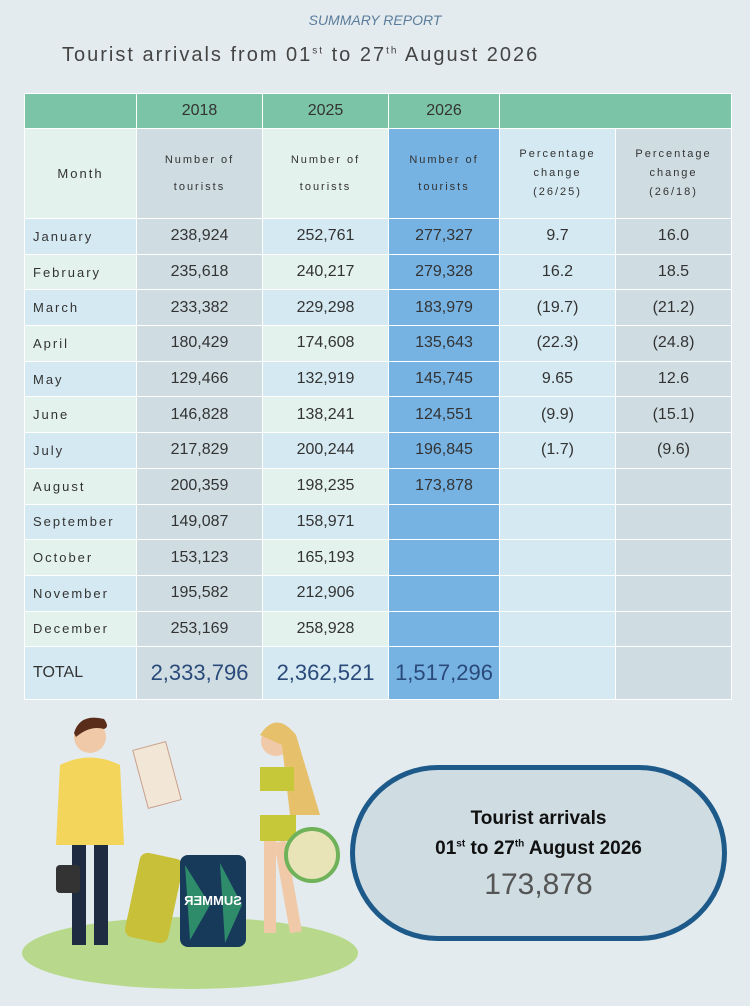 The width and height of the screenshot is (750, 1006). I want to click on value-cell: 279,328, so click(444, 272).